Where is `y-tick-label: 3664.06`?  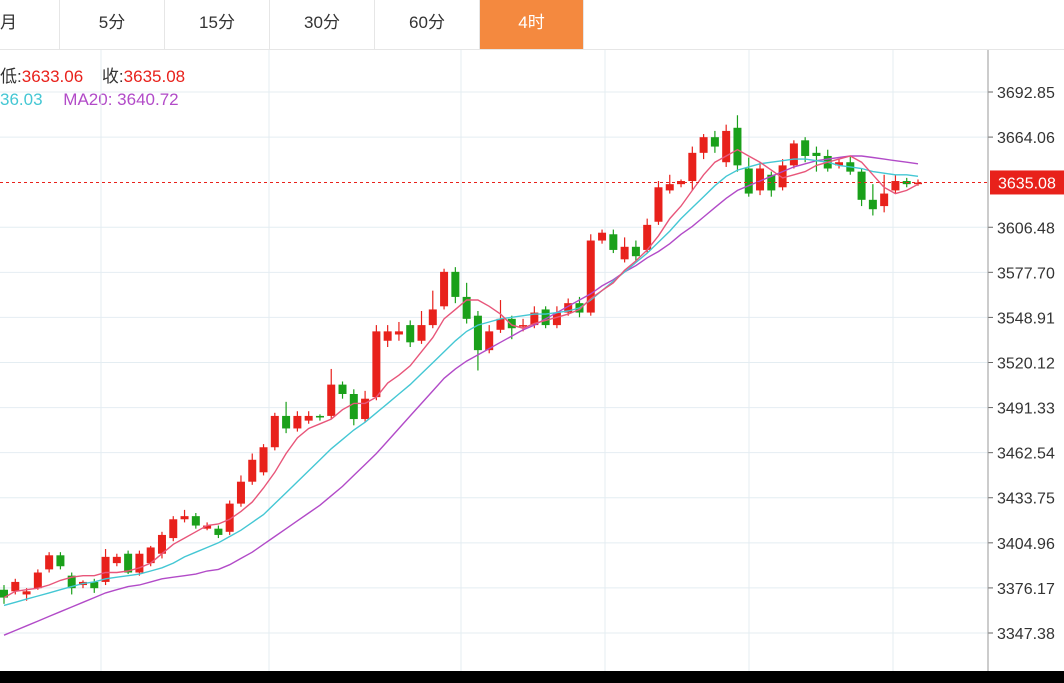 y-tick-label: 3664.06 is located at coordinates (1026, 138).